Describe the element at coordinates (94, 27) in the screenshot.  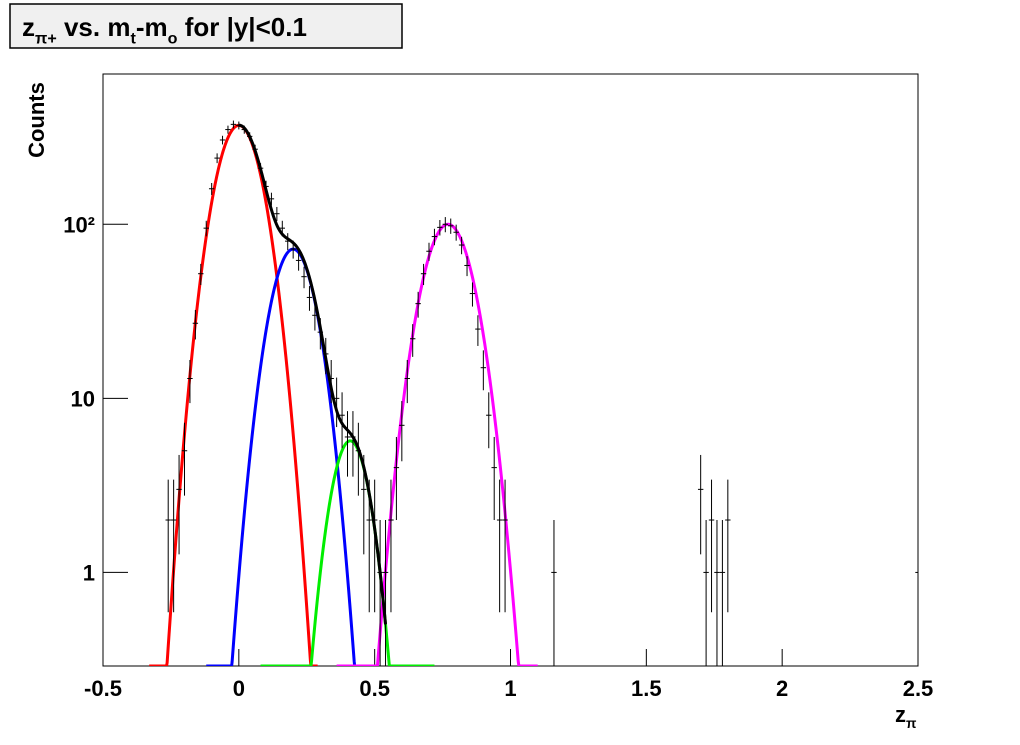
I see `chart-title-part: vs. m` at that location.